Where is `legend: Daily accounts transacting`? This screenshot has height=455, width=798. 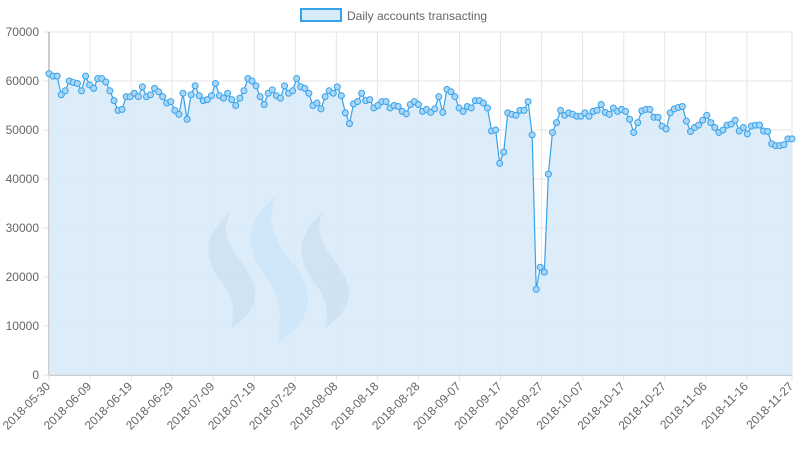 legend: Daily accounts transacting is located at coordinates (393, 15).